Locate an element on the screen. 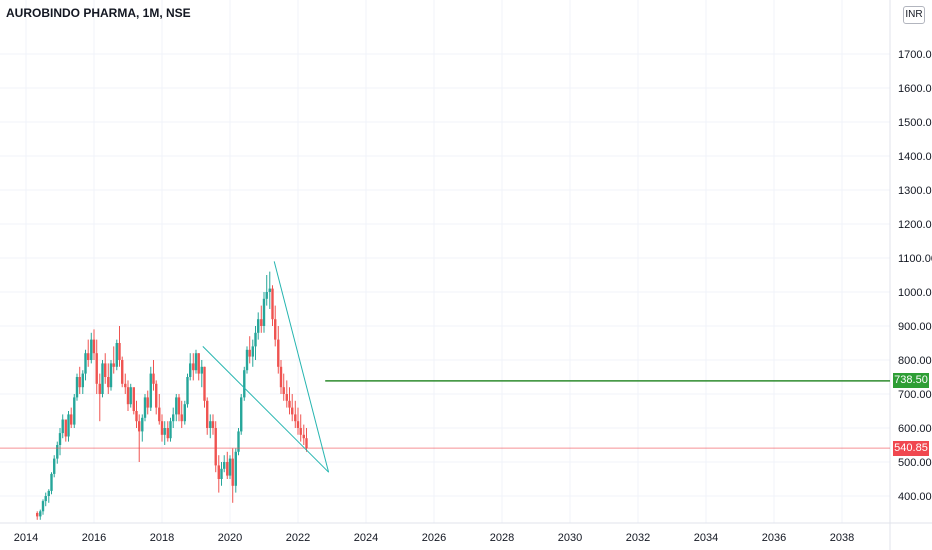 The height and width of the screenshot is (550, 932). x-tick-label: 2032 is located at coordinates (638, 538).